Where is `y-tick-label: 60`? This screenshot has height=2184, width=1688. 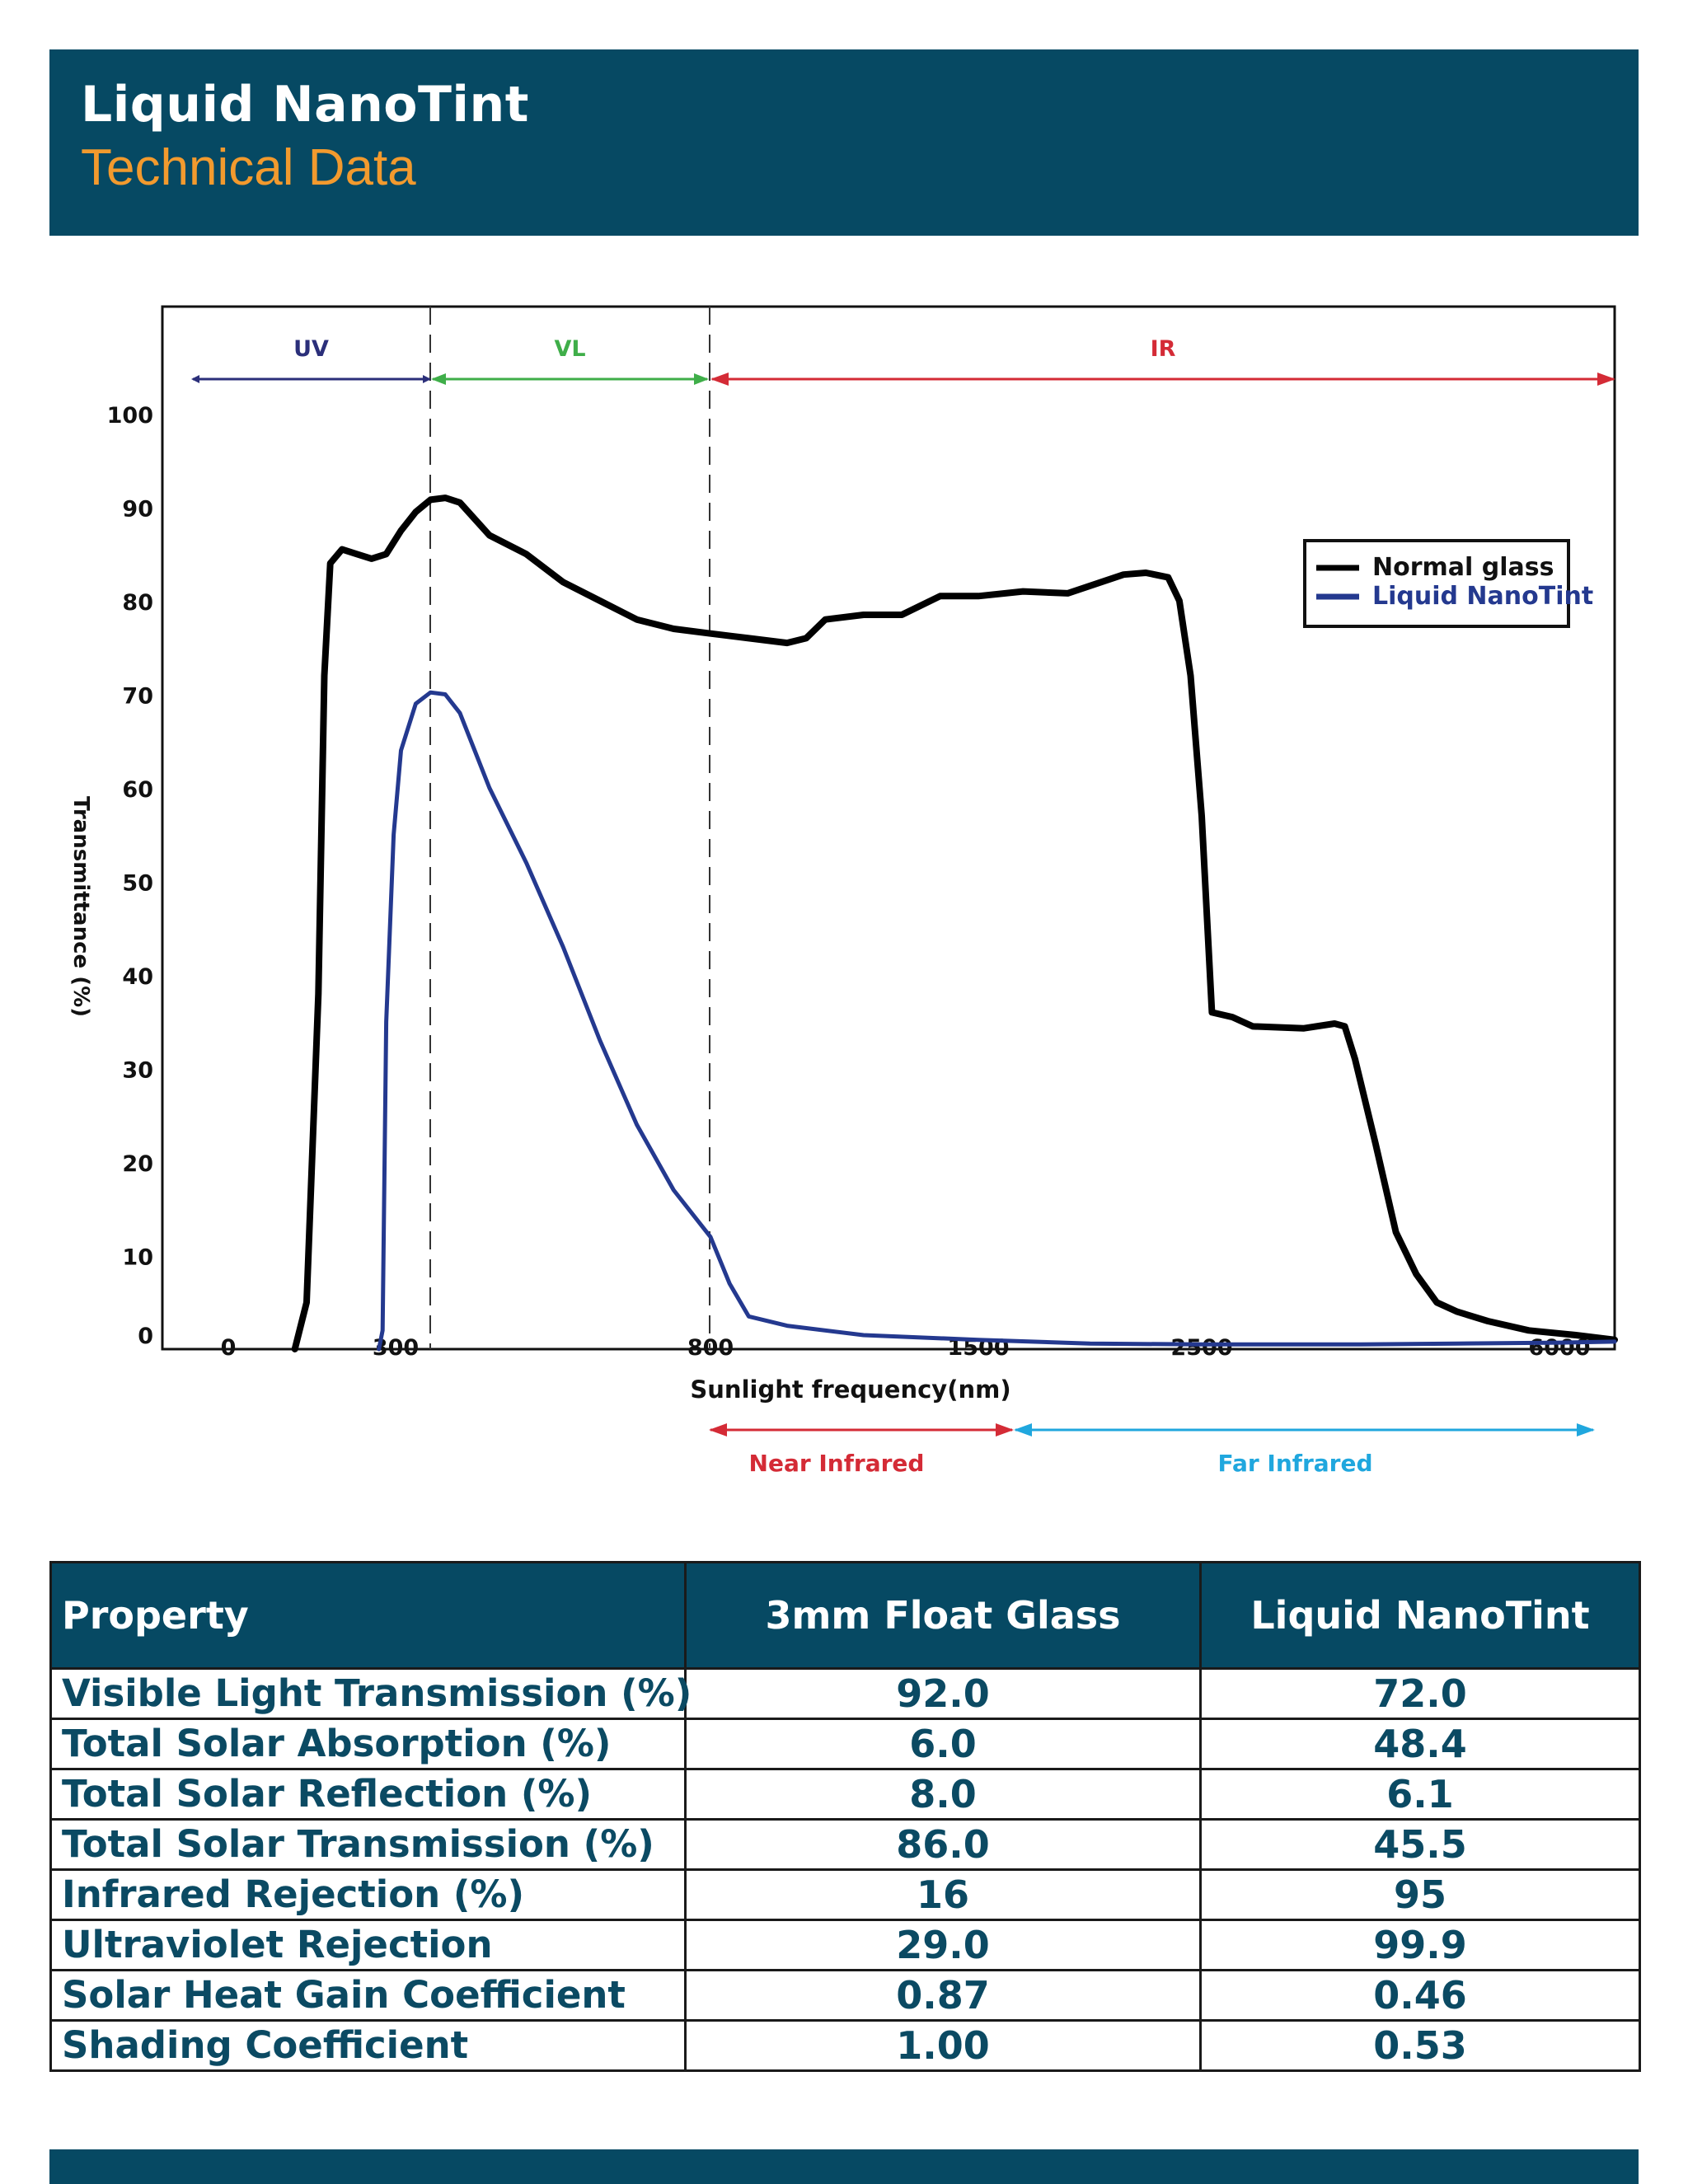 y-tick-label: 60 is located at coordinates (137, 790).